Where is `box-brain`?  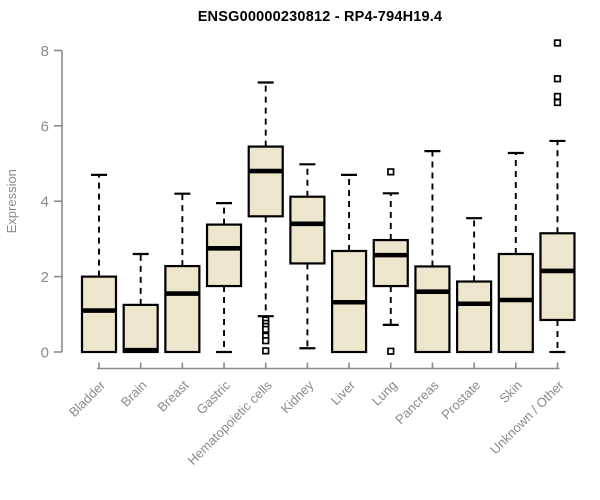
box-brain is located at coordinates (140, 328).